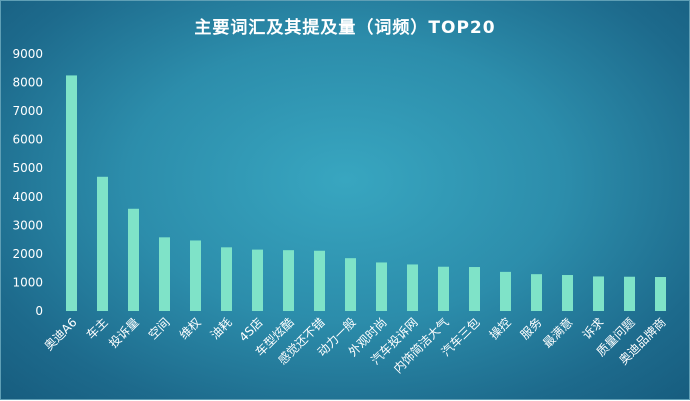 This screenshot has height=401, width=690. Describe the element at coordinates (27, 182) in the screenshot. I see `y-axis-ticks: 0 1000 2000 3000 4000 5000 6000 7000 8000 9000` at that location.